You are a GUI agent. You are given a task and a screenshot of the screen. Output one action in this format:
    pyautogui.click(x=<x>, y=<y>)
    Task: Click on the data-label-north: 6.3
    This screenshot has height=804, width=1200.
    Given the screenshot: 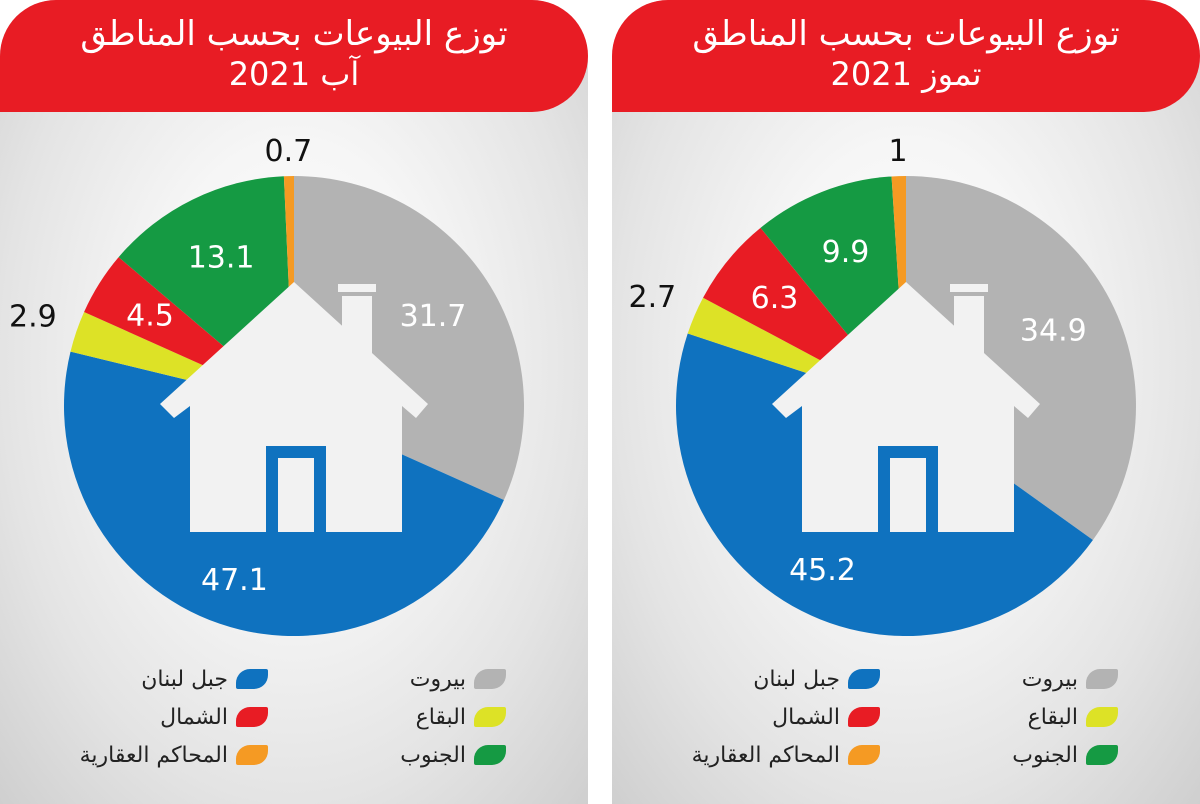 What is the action you would take?
    pyautogui.click(x=775, y=298)
    